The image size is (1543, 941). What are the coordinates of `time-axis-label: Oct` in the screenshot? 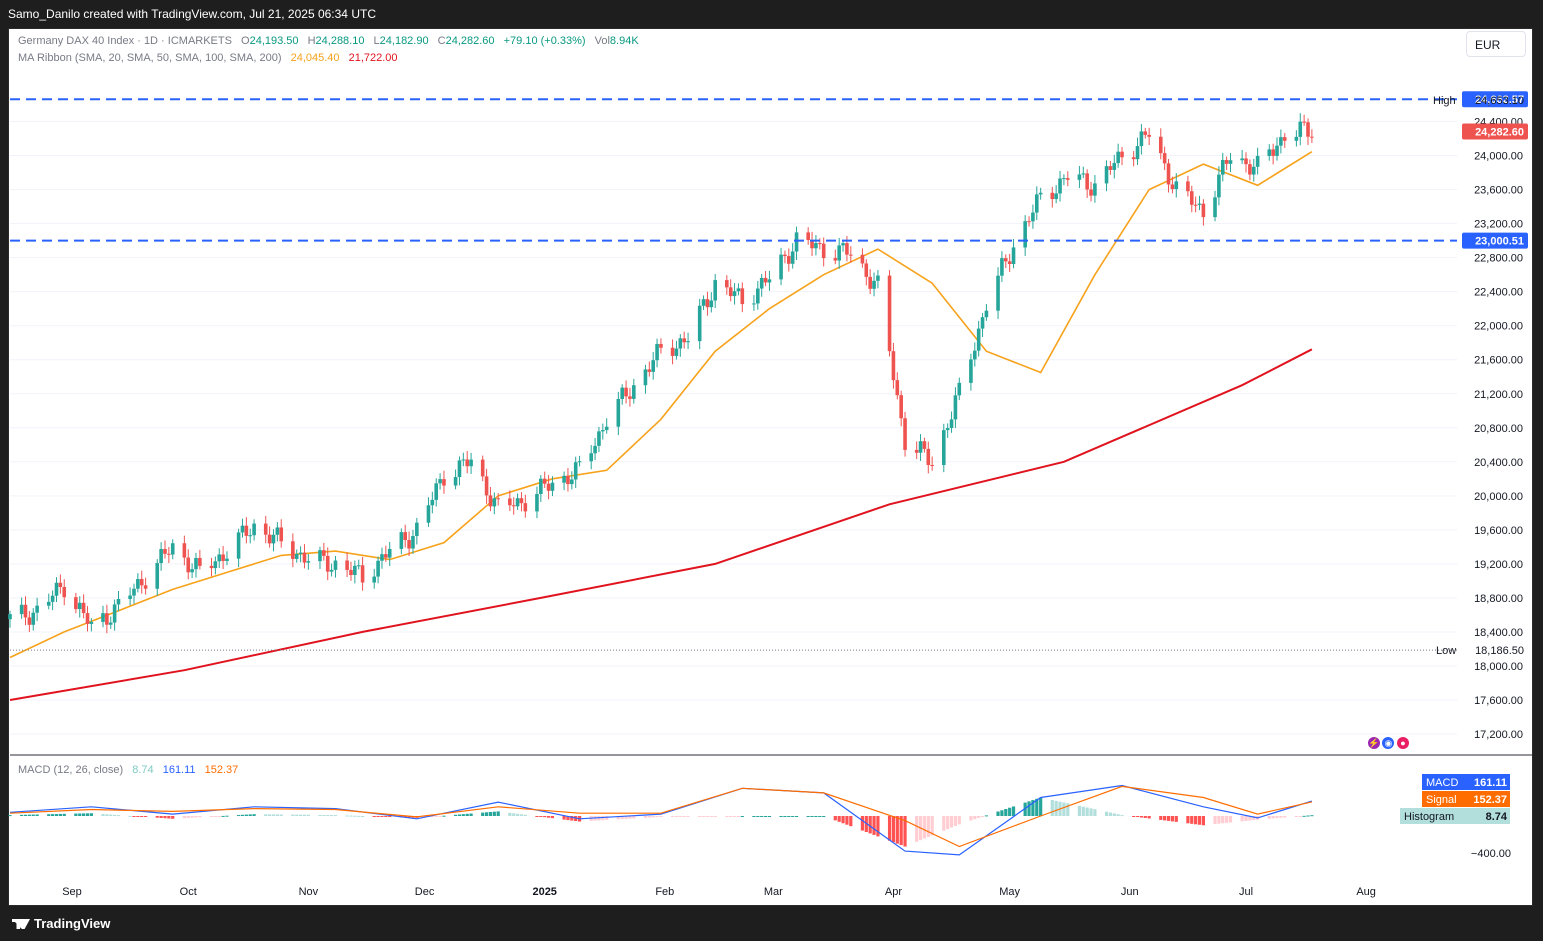 It's located at (188, 892).